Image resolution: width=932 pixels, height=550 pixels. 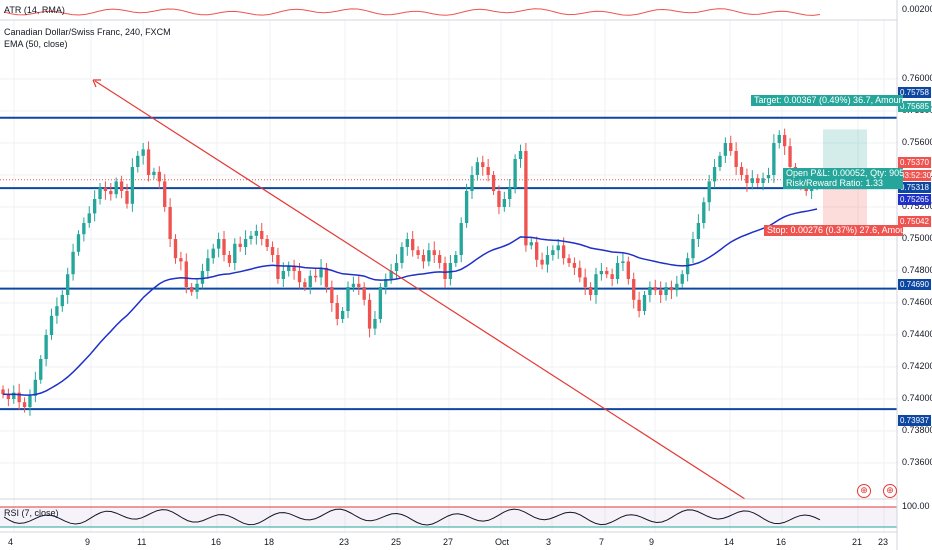 What do you see at coordinates (914, 92) in the screenshot?
I see `price-tag: 0.75758` at bounding box center [914, 92].